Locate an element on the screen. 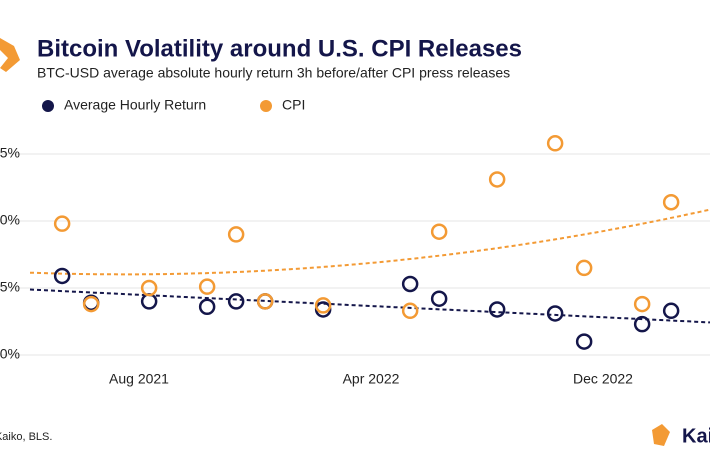 The width and height of the screenshot is (710, 458). brand: Kaiko is located at coordinates (696, 436).